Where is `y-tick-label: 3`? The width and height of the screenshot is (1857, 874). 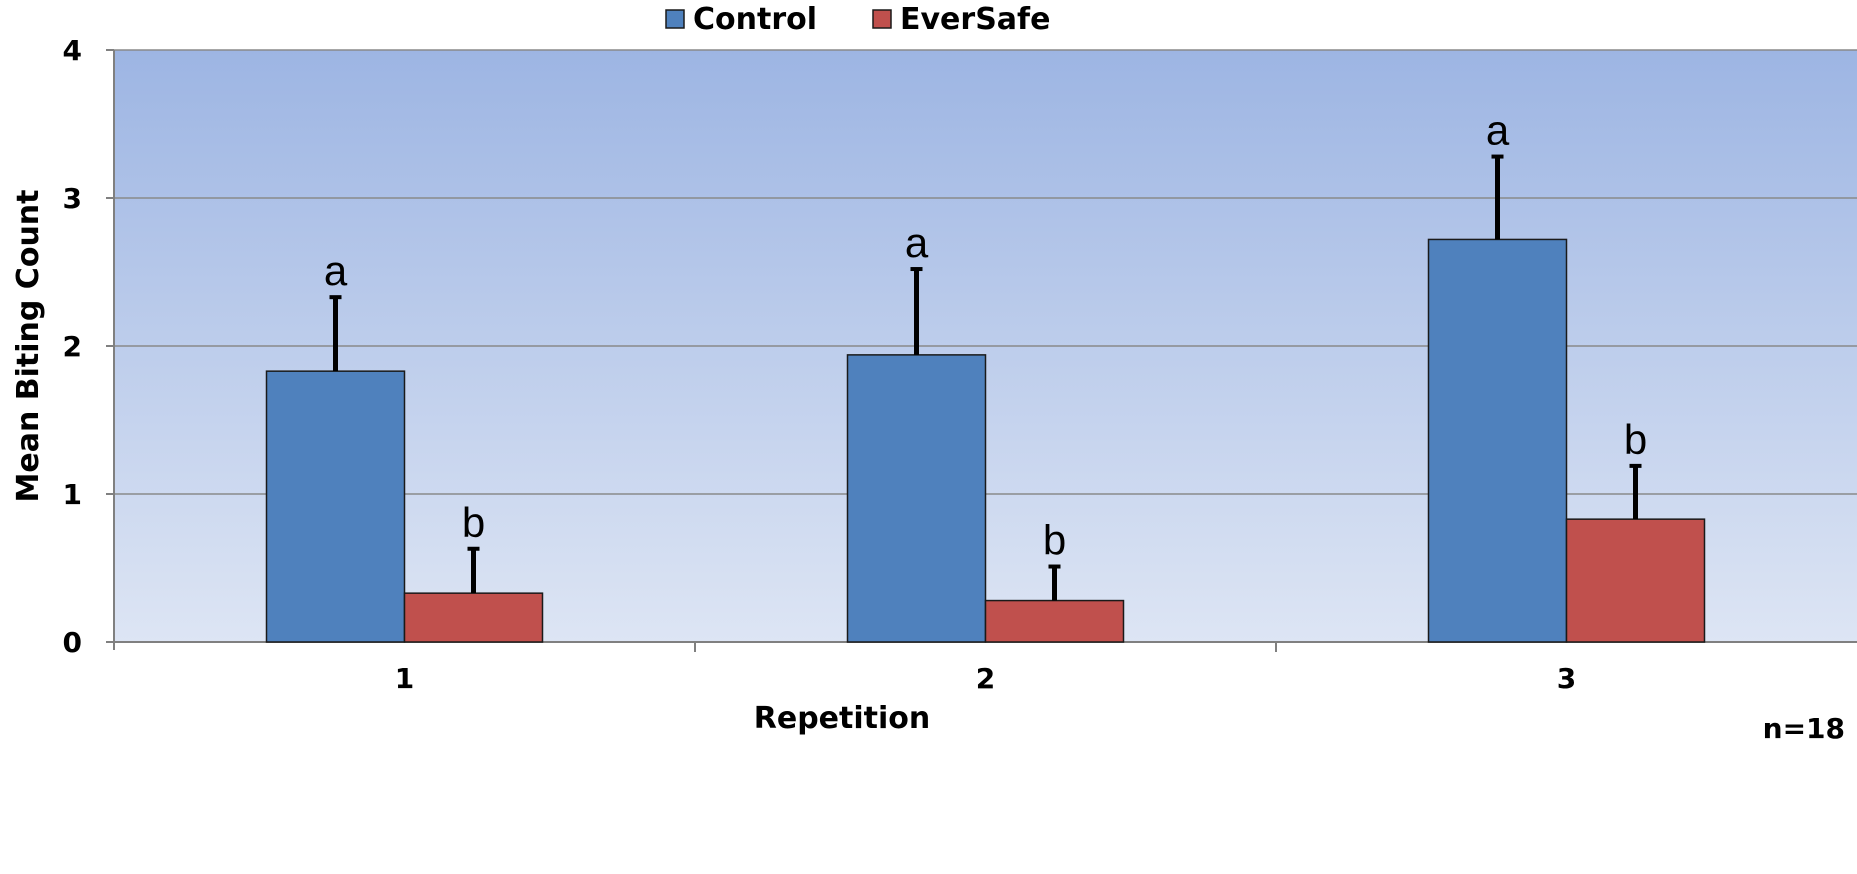
y-tick-label: 3 is located at coordinates (72, 198).